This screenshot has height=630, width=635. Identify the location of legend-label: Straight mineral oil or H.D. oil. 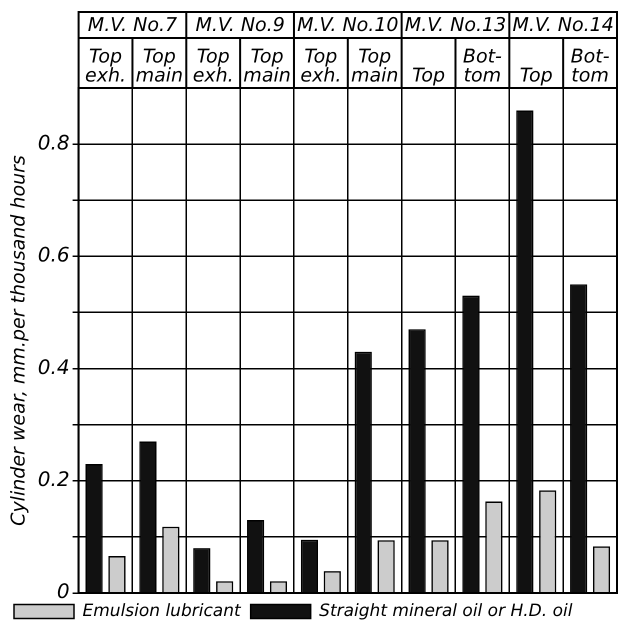
(446, 610).